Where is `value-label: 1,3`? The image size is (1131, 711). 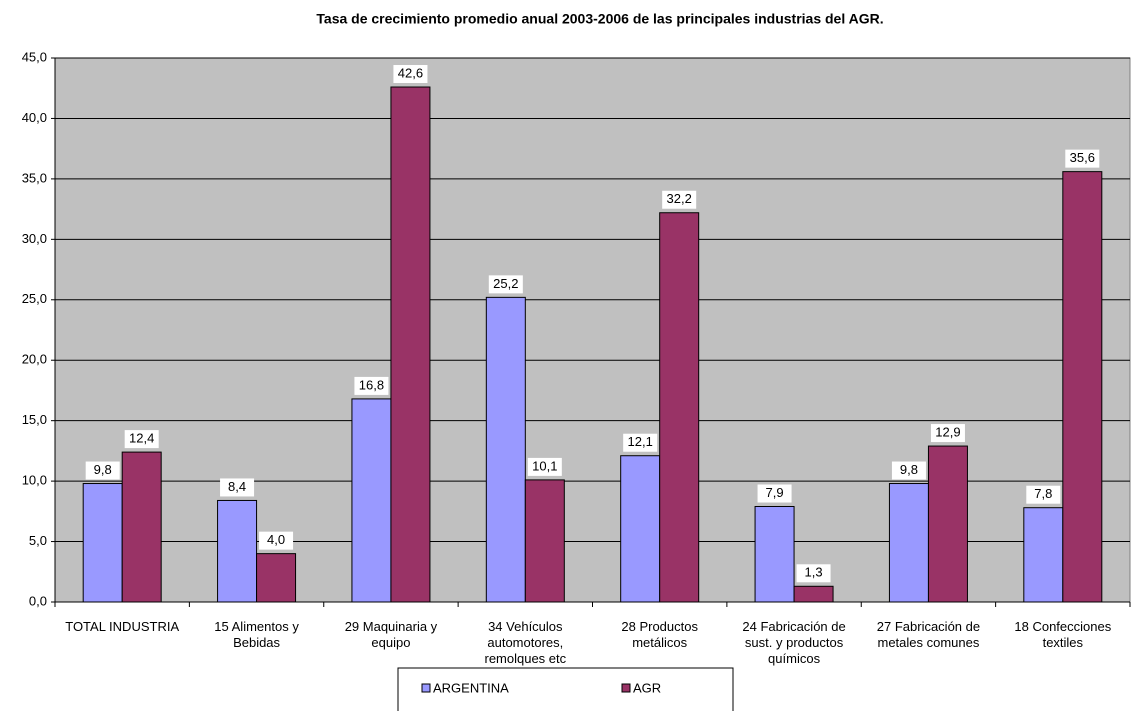
value-label: 1,3 is located at coordinates (814, 572).